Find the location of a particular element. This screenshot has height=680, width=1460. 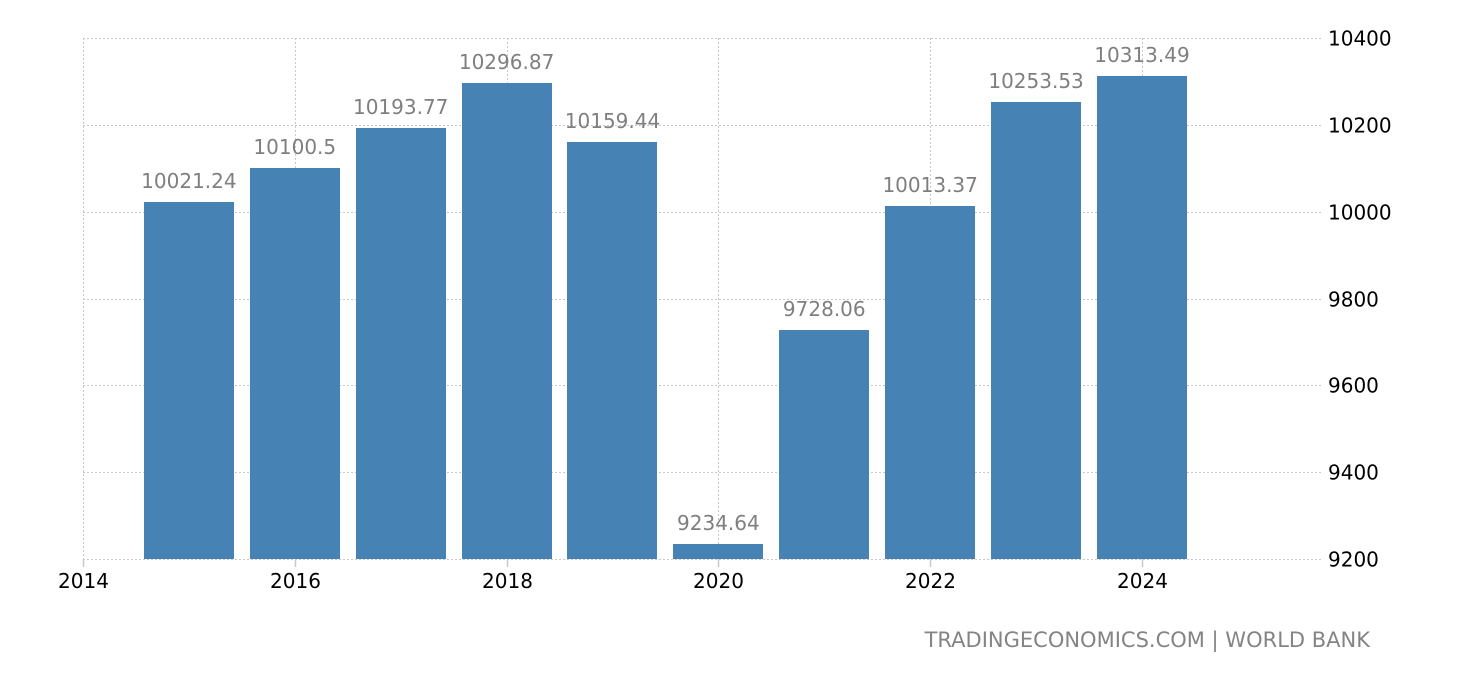

bar-value-label: 10013.37 is located at coordinates (929, 185).